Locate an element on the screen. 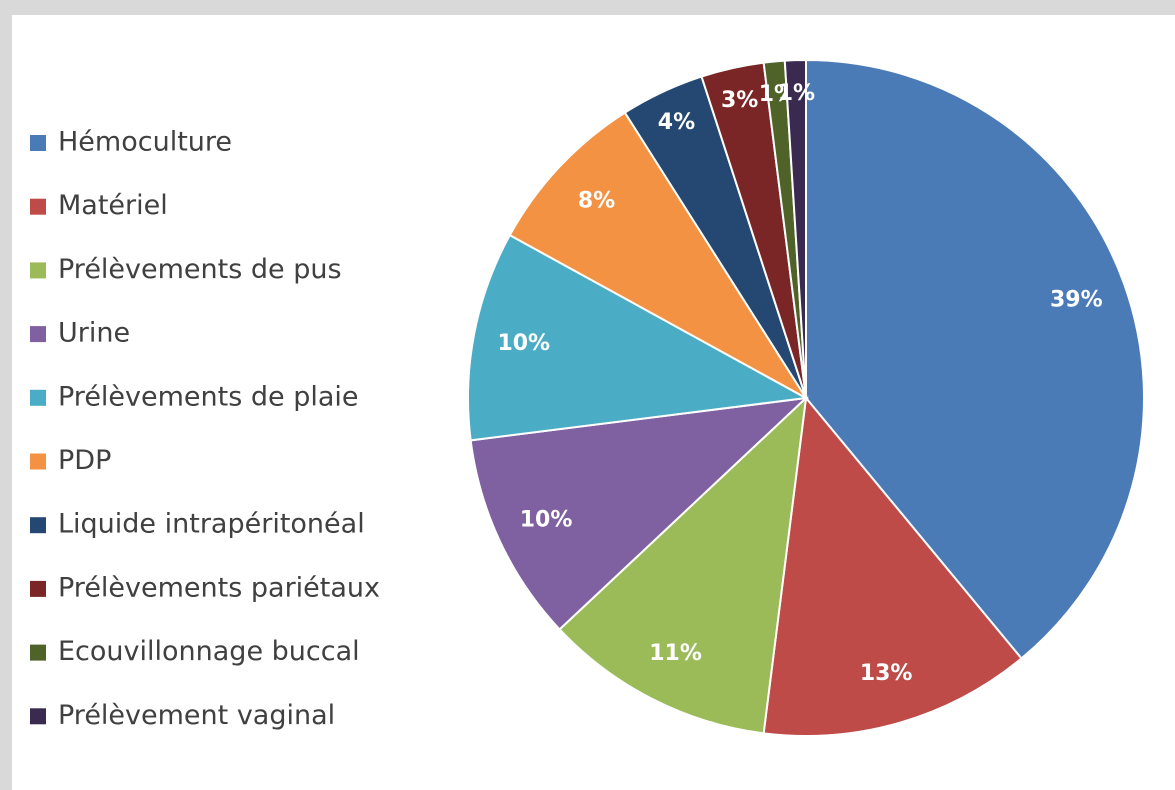 The height and width of the screenshot is (790, 1175). legend-label: Urine is located at coordinates (94, 333).